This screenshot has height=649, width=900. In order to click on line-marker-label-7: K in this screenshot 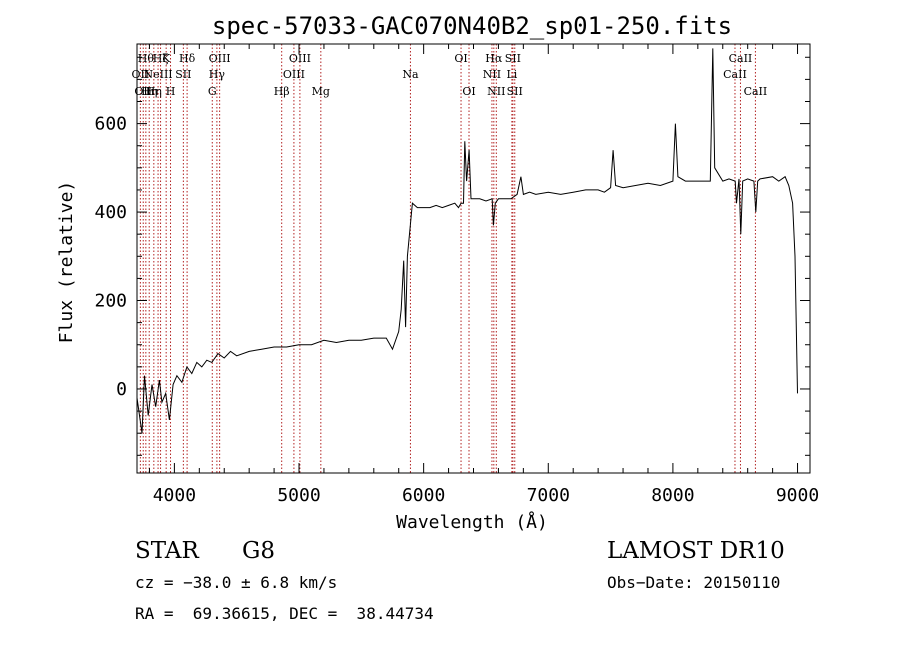, I will do `click(166, 58)`.